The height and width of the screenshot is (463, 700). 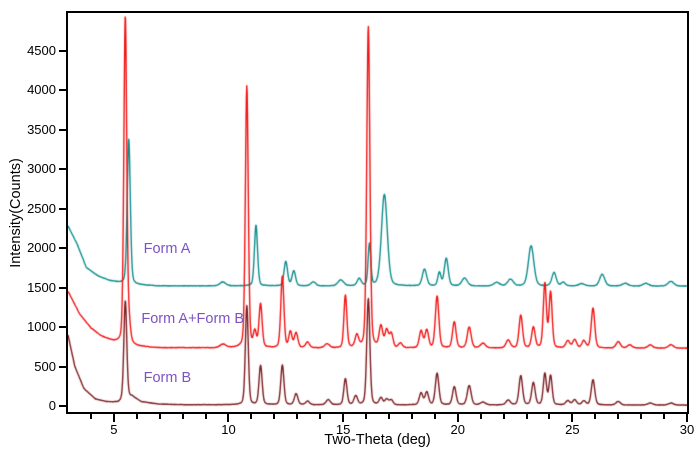 I want to click on y-tick-label: 3000, so click(x=41, y=169).